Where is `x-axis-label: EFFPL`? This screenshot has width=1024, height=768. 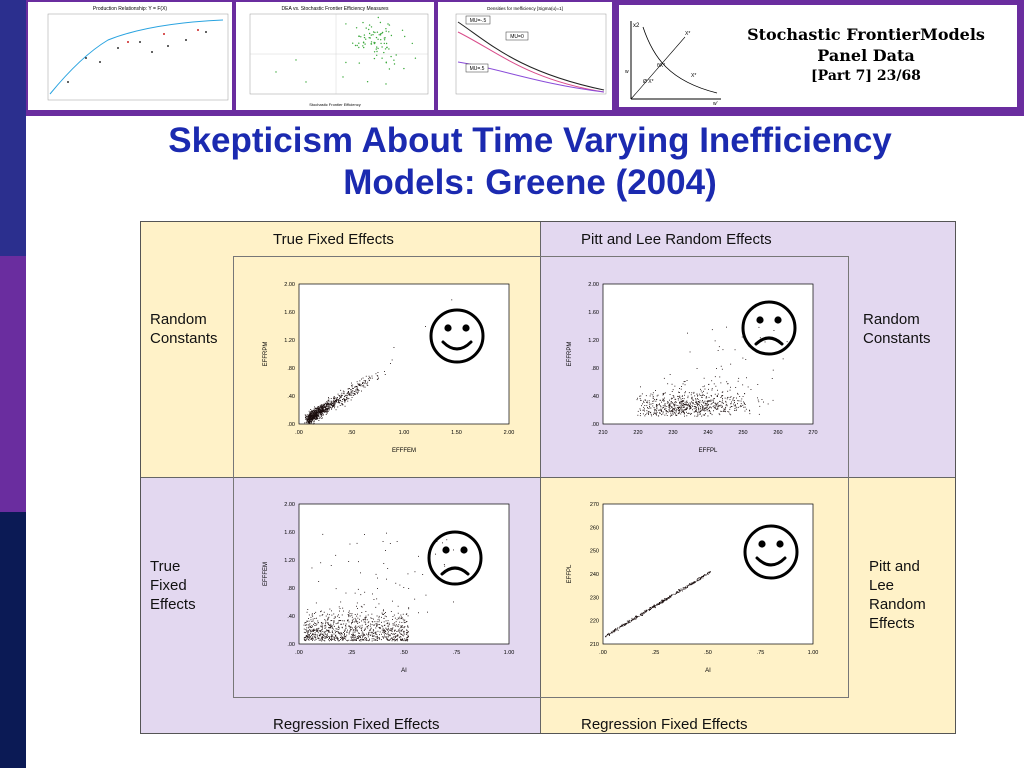
x-axis-label: EFFPL is located at coordinates (708, 451).